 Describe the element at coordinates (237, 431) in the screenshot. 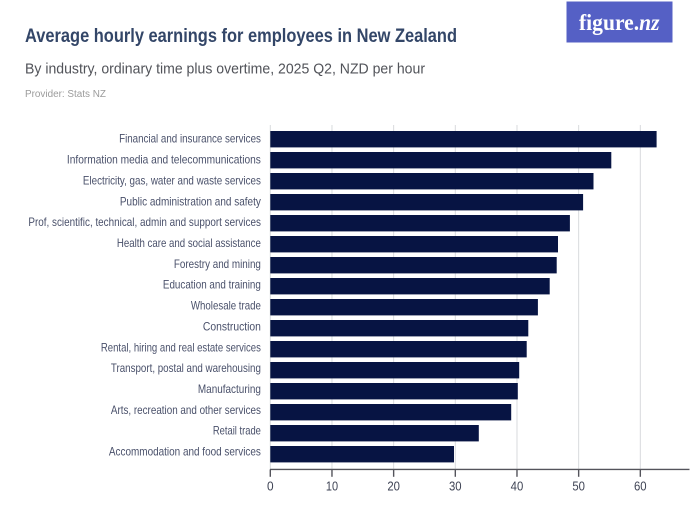

I see `svg-text: Retail trade` at that location.